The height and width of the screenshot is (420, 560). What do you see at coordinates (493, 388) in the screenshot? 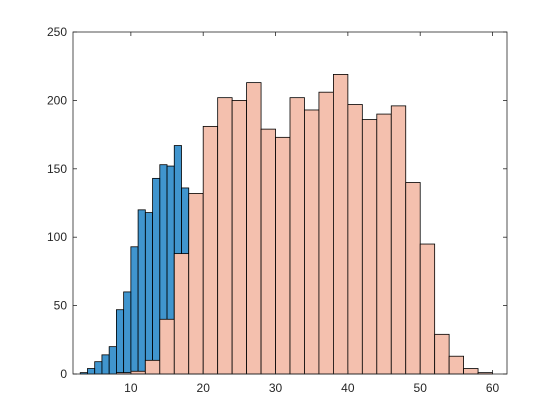
I see `x-tick-label: 60` at bounding box center [493, 388].